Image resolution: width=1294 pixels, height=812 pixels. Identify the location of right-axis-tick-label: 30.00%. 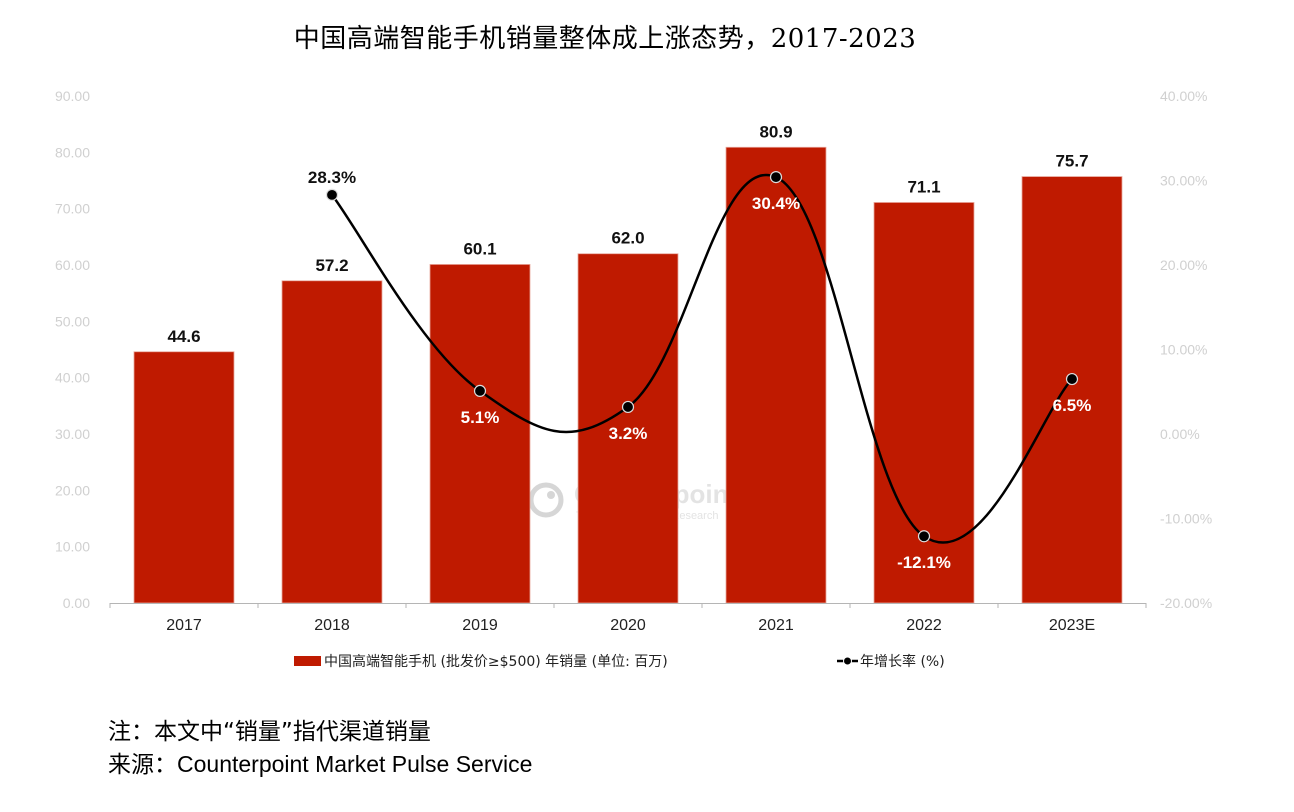
(1183, 181).